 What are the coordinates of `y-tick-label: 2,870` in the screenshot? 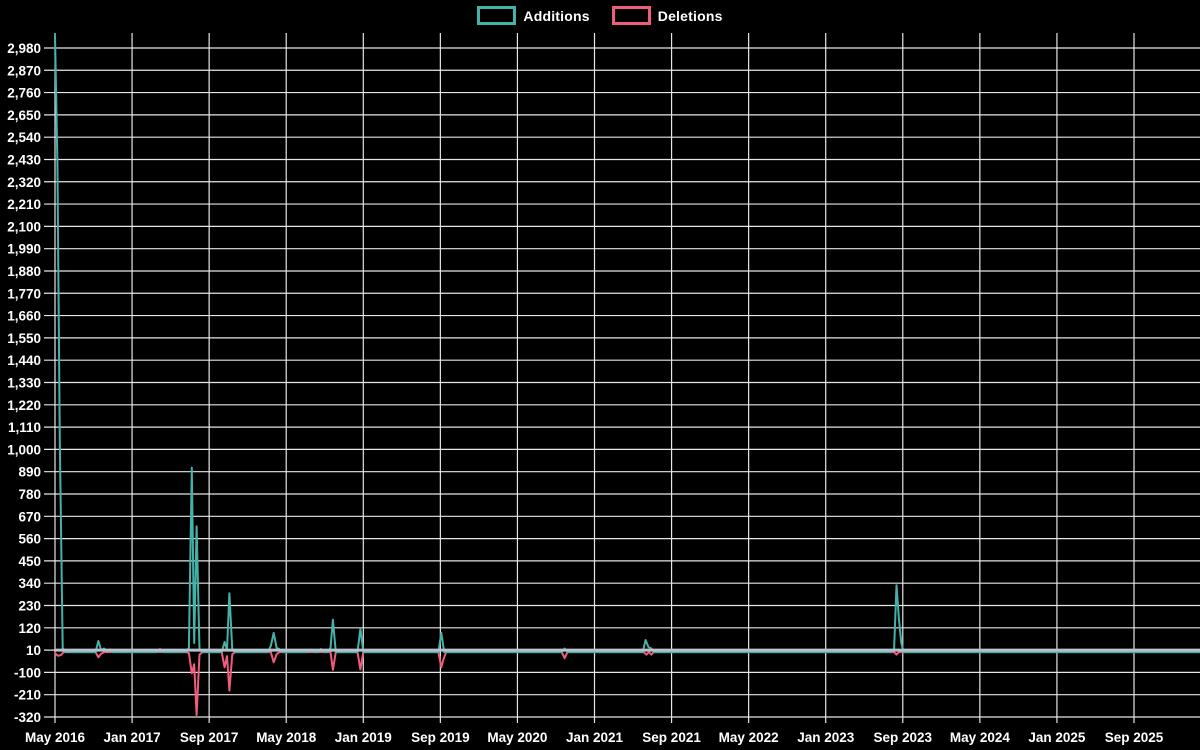 It's located at (24, 70).